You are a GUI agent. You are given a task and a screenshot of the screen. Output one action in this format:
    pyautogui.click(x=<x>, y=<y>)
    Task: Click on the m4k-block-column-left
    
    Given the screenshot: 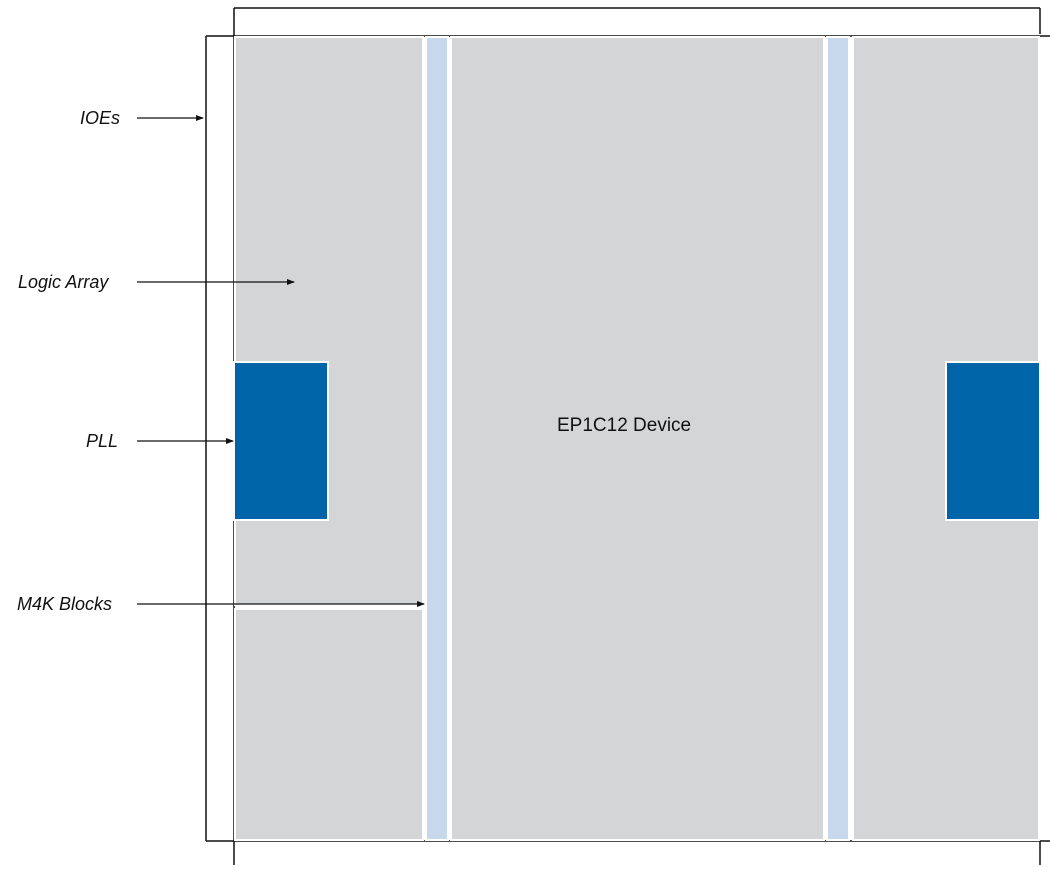 What is the action you would take?
    pyautogui.click(x=437, y=438)
    